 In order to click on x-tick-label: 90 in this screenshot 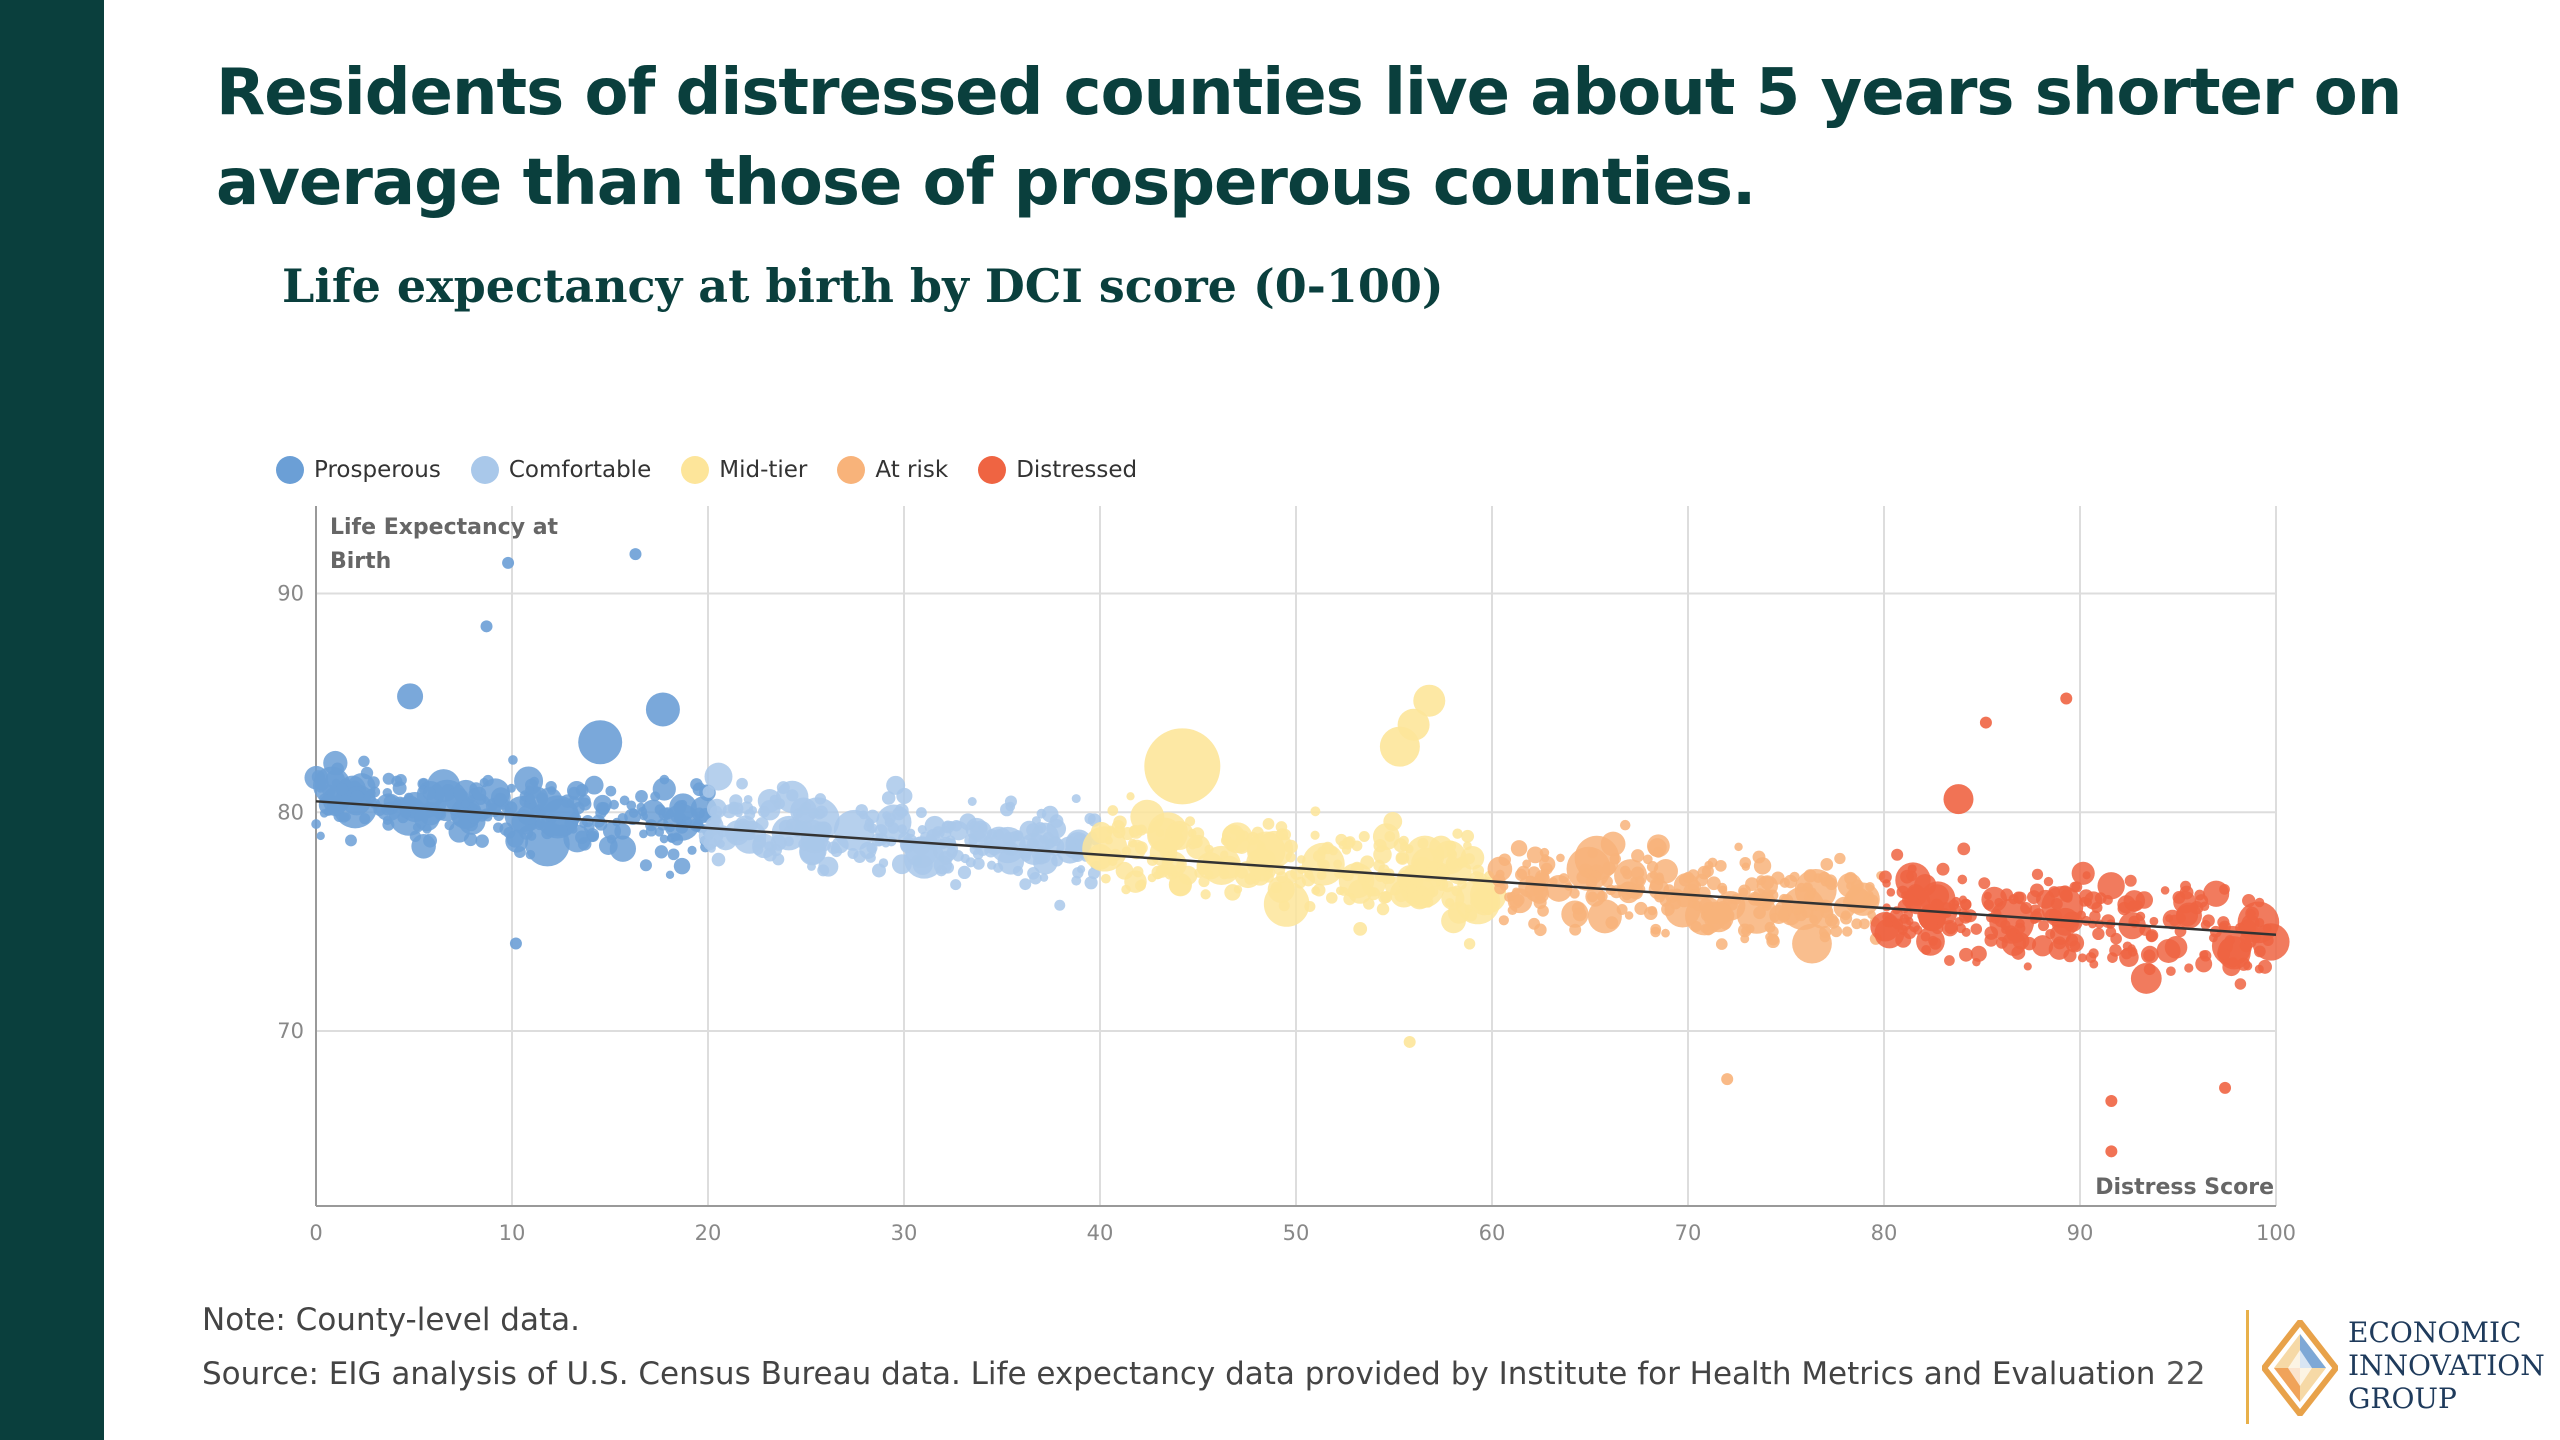, I will do `click(2080, 1233)`.